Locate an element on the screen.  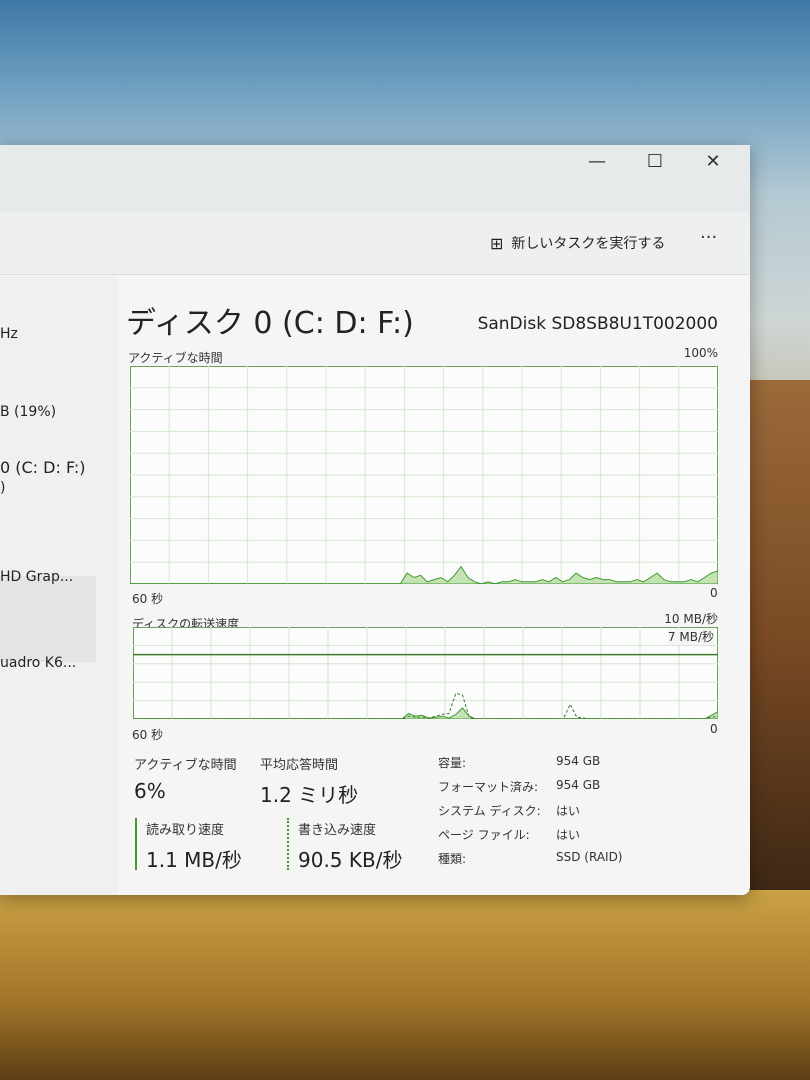
sidebar-item-disk0: 0 (C: D: F:) is located at coordinates (43, 467).